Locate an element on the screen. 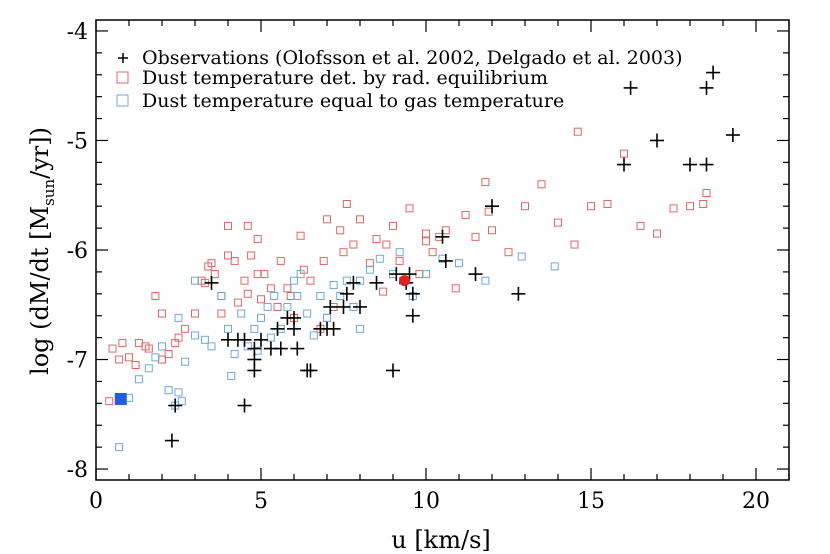 The width and height of the screenshot is (830, 554). x-tick-label: 15 is located at coordinates (591, 501).